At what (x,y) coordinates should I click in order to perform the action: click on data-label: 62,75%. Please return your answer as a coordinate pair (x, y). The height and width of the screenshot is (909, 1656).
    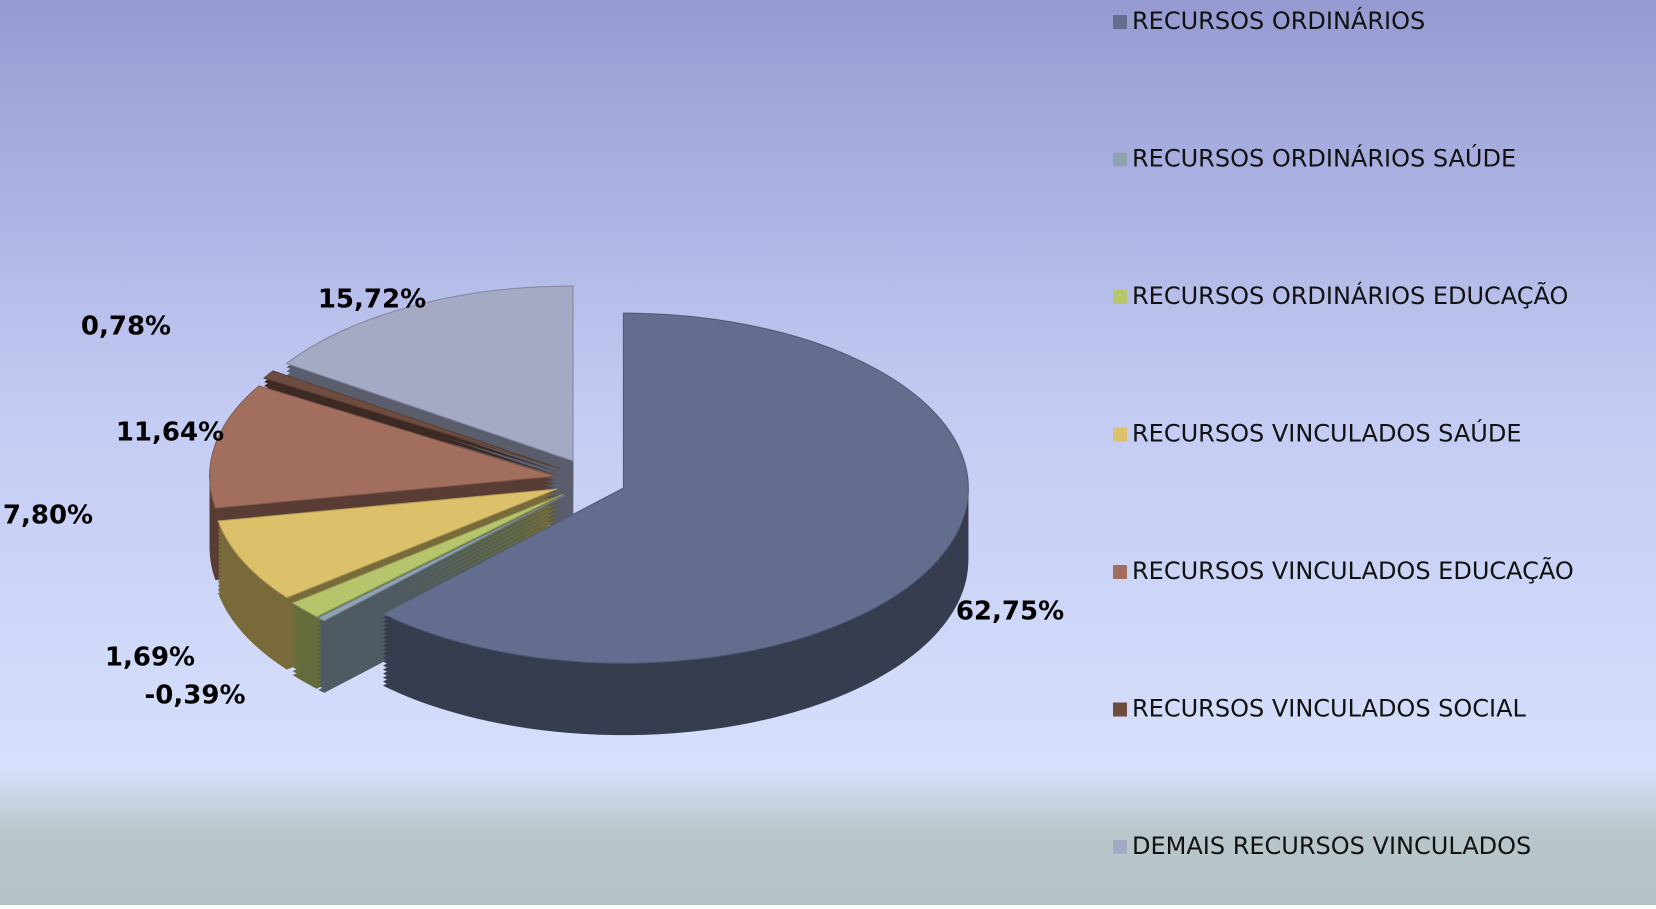
    Looking at the image, I should click on (1010, 612).